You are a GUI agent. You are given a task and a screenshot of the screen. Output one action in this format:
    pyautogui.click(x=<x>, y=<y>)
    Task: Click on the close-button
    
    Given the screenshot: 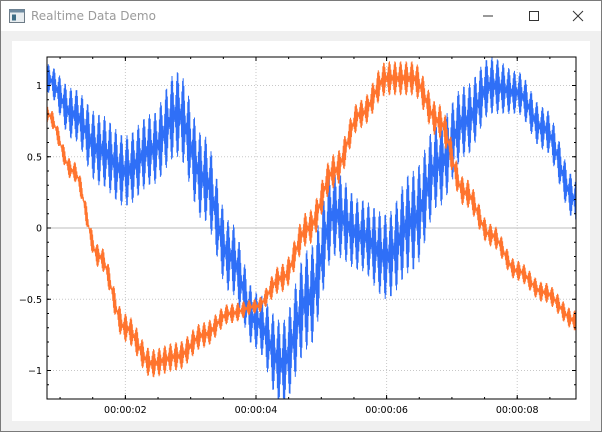 What is the action you would take?
    pyautogui.click(x=578, y=16)
    